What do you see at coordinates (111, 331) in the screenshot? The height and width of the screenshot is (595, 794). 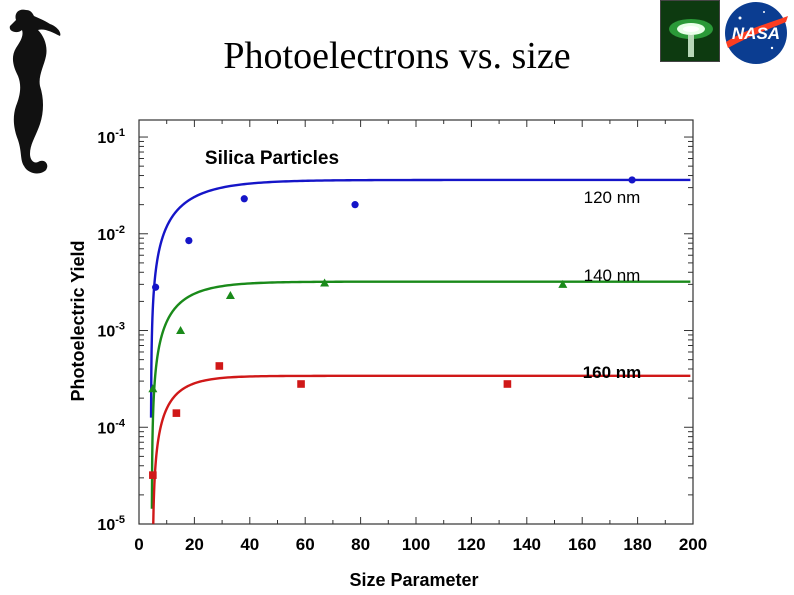 I see `y-tick-label: 10⁻³` at bounding box center [111, 331].